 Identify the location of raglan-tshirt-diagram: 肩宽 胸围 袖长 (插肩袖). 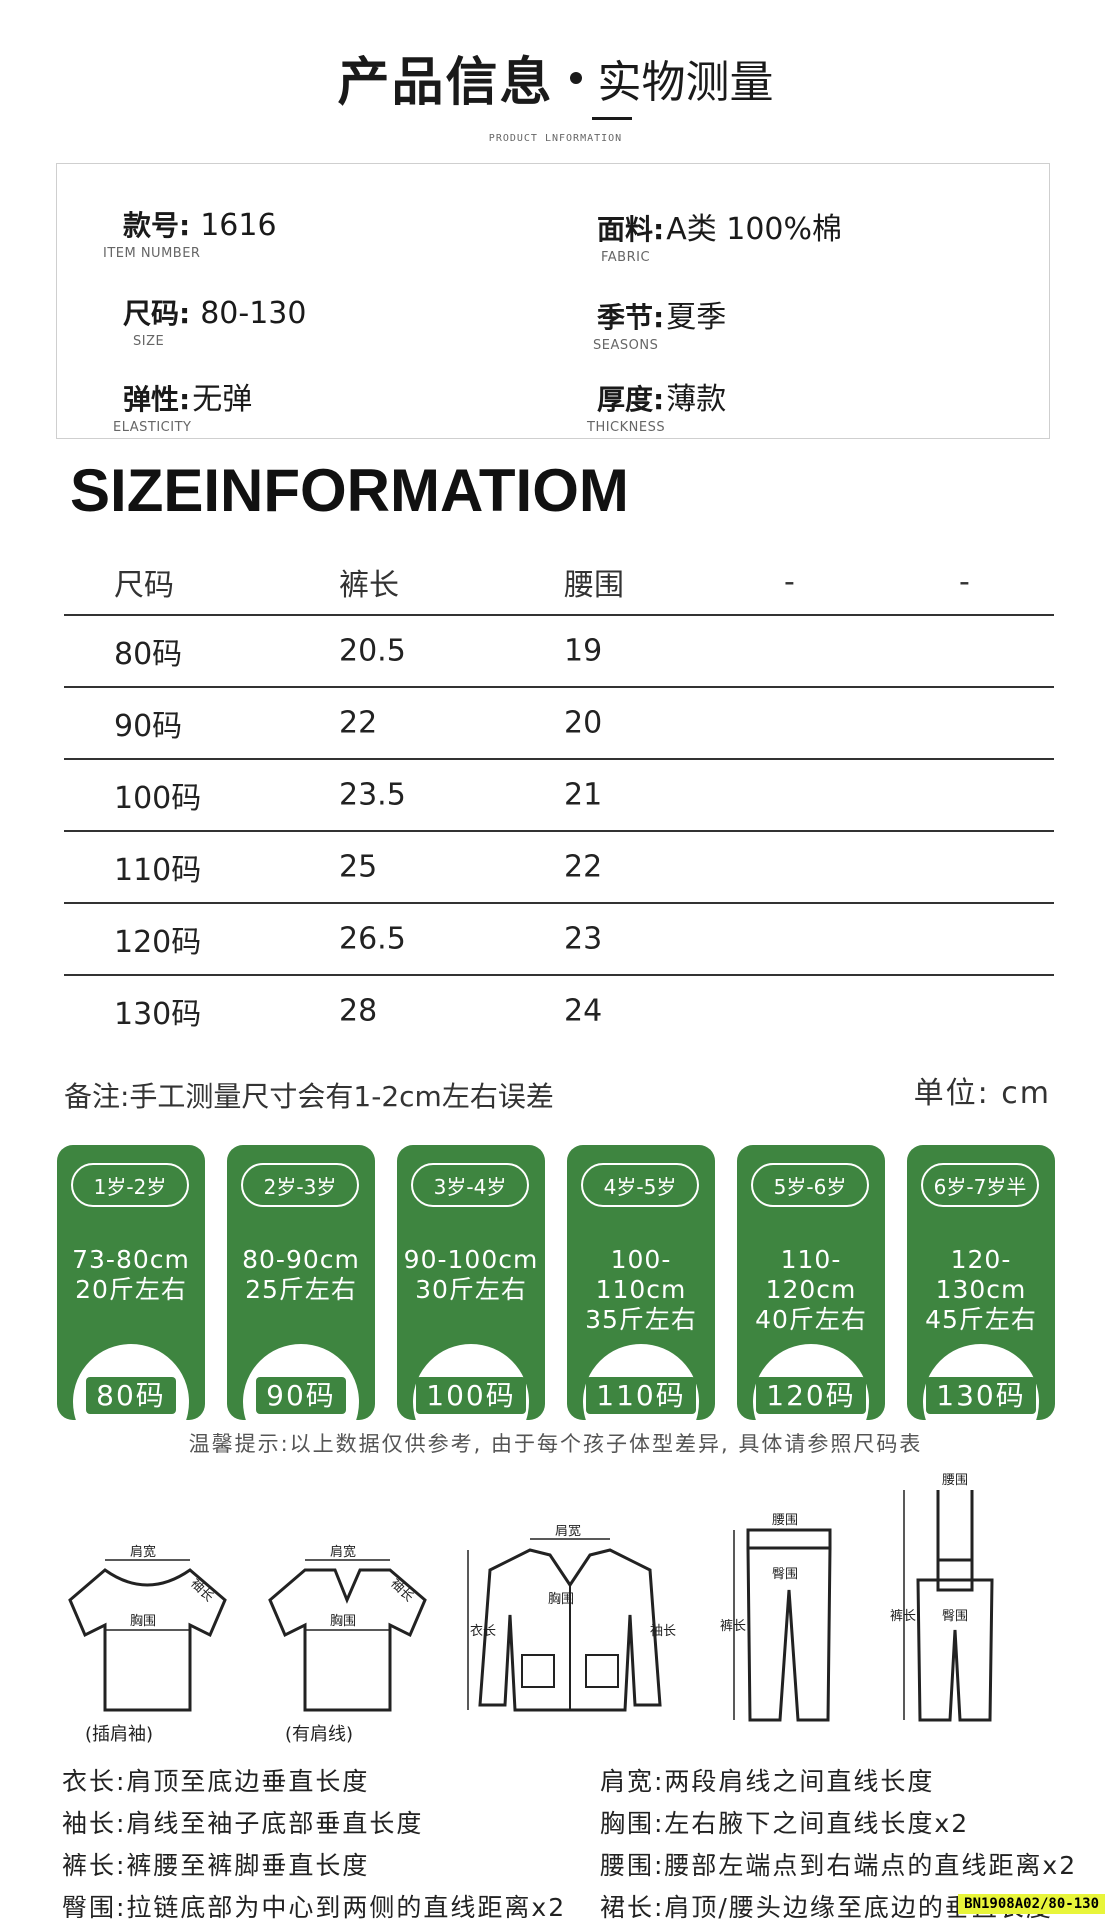
(145, 1642).